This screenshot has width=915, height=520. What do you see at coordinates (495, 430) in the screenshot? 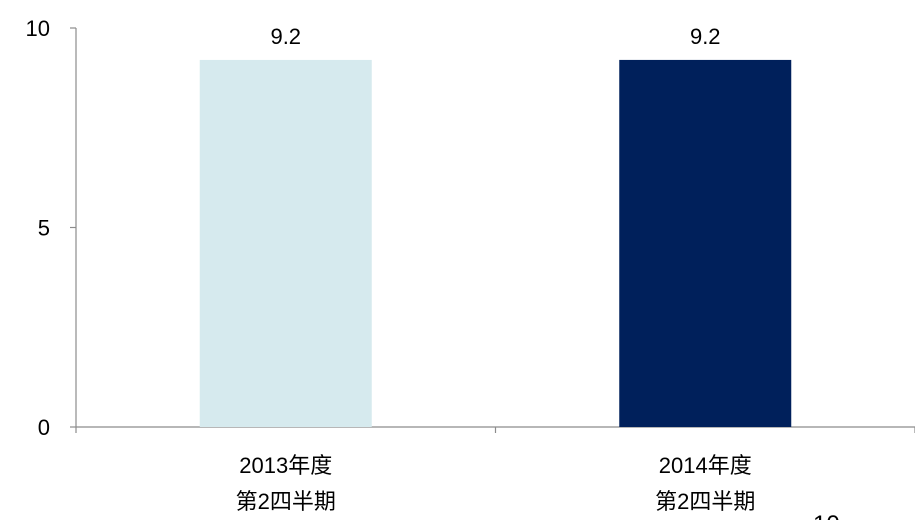
I see `x-ticks` at bounding box center [495, 430].